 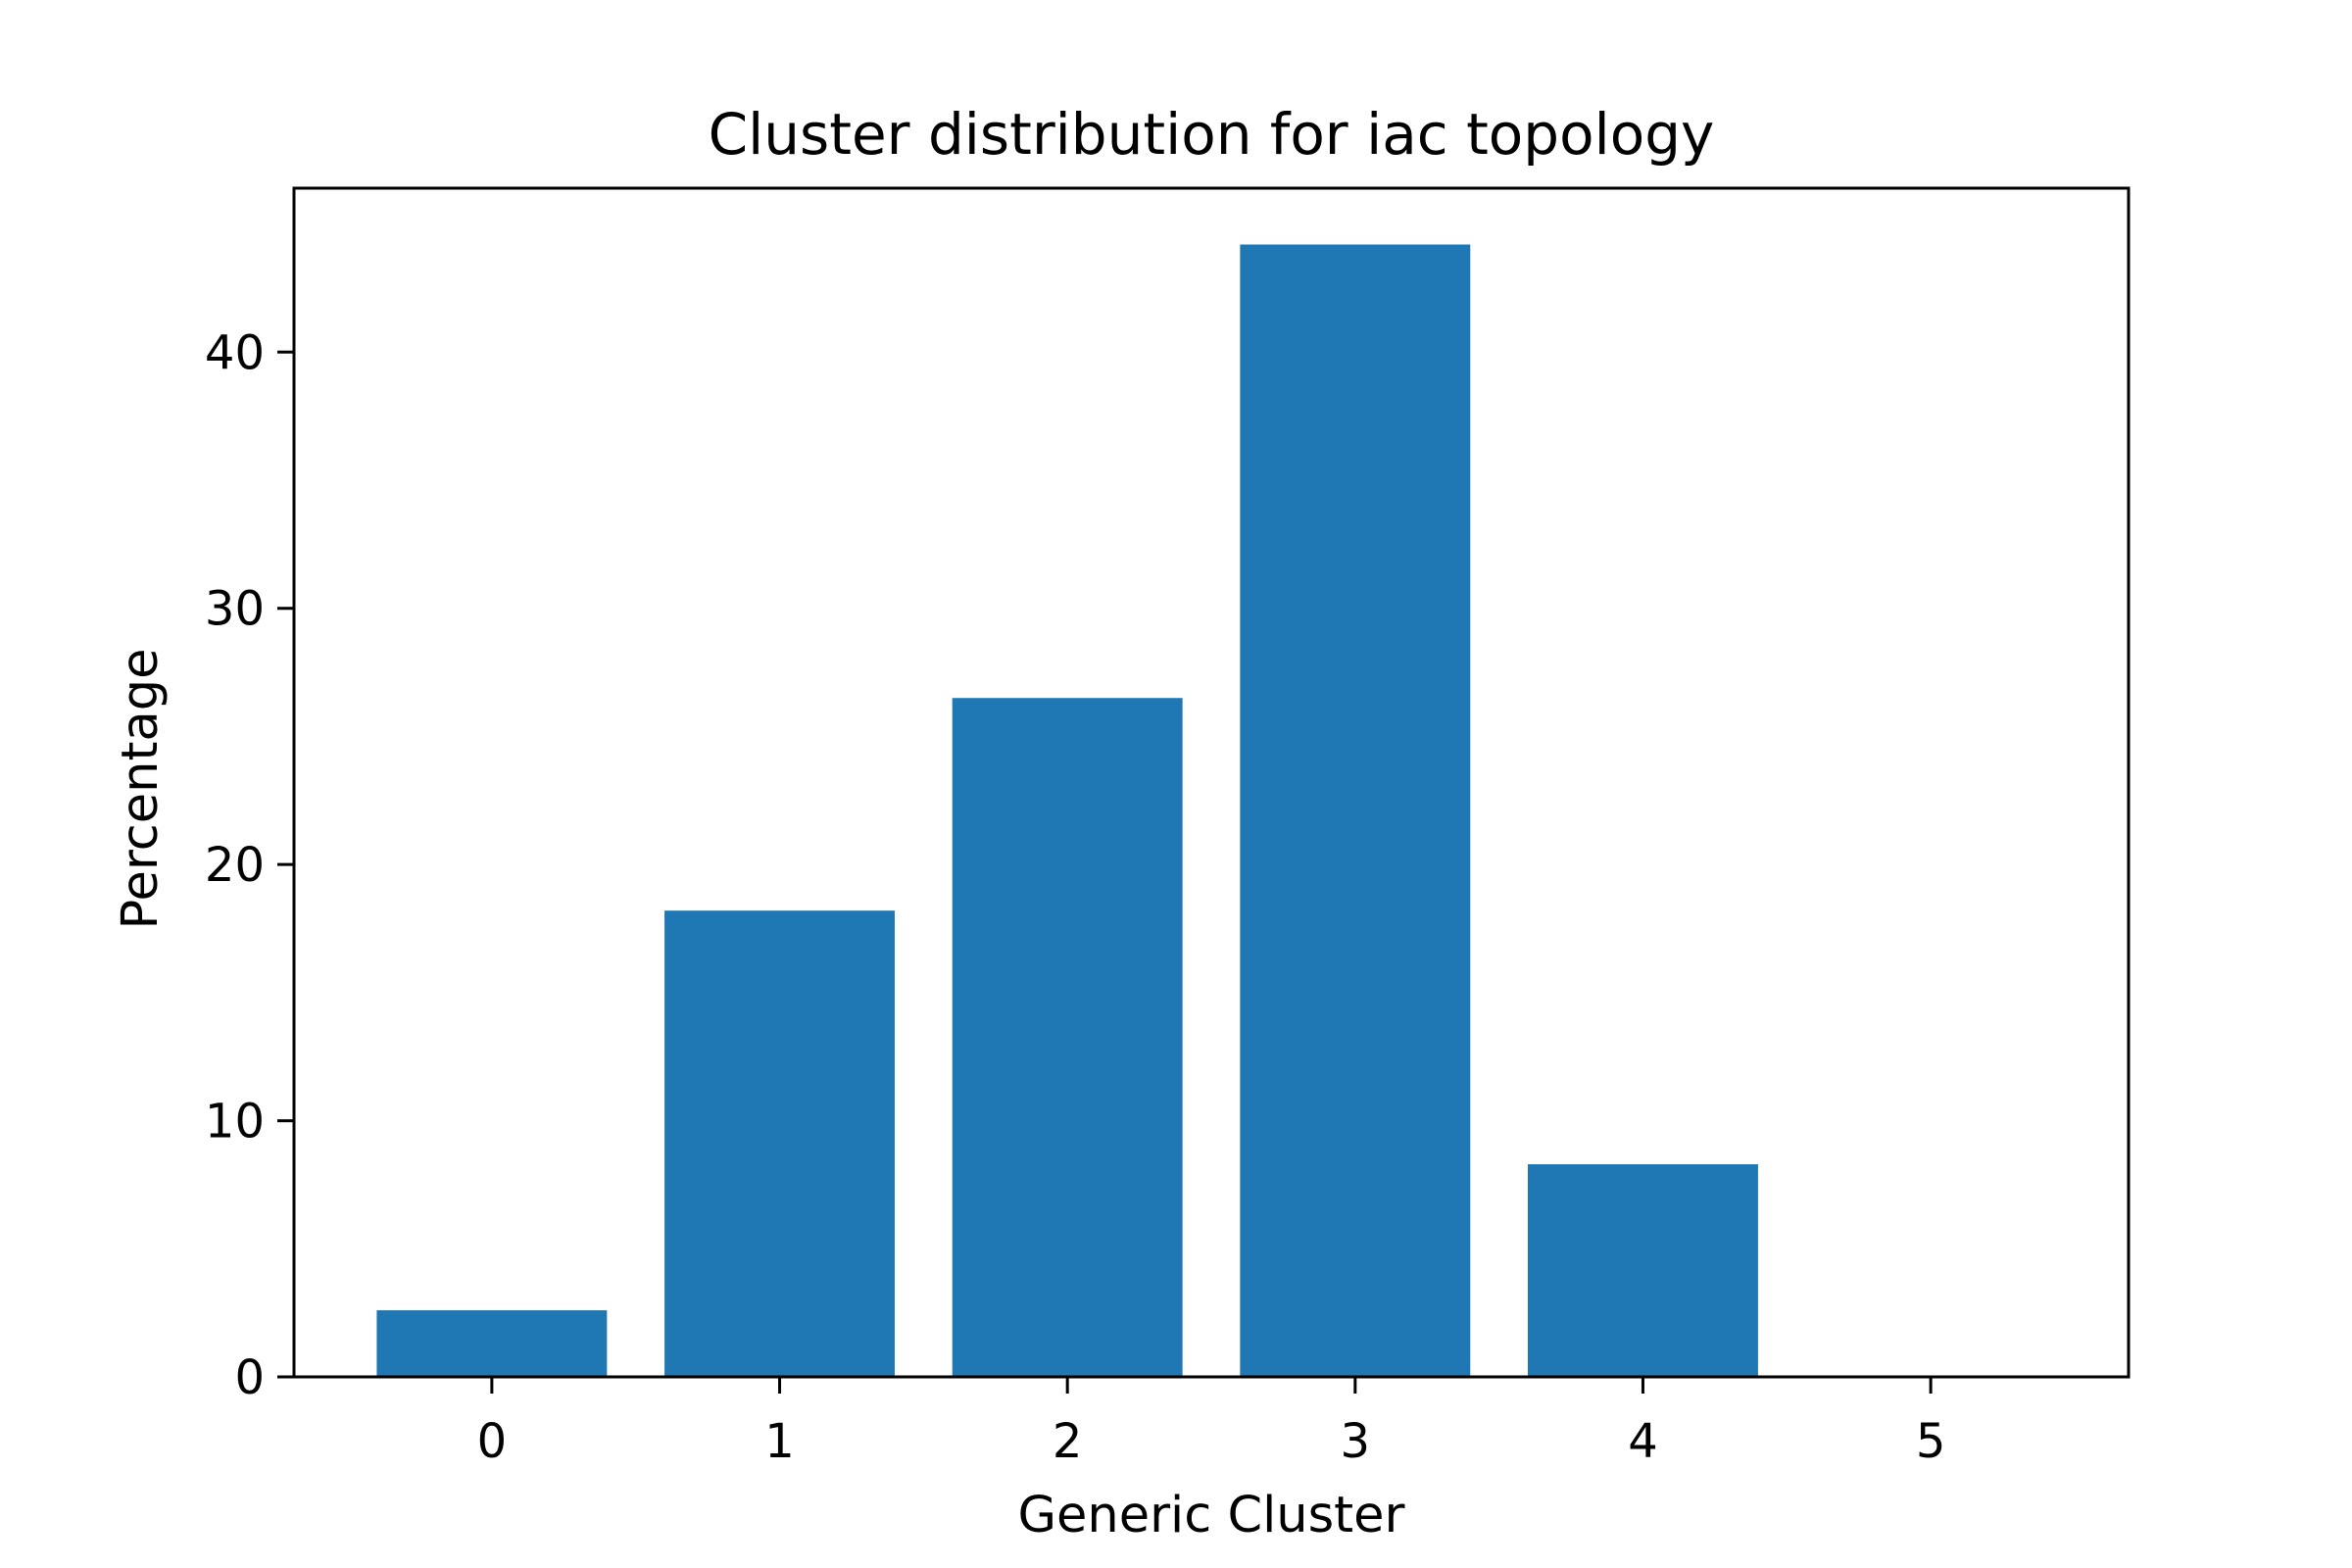 I want to click on y-tick-label: 10, so click(x=235, y=1122).